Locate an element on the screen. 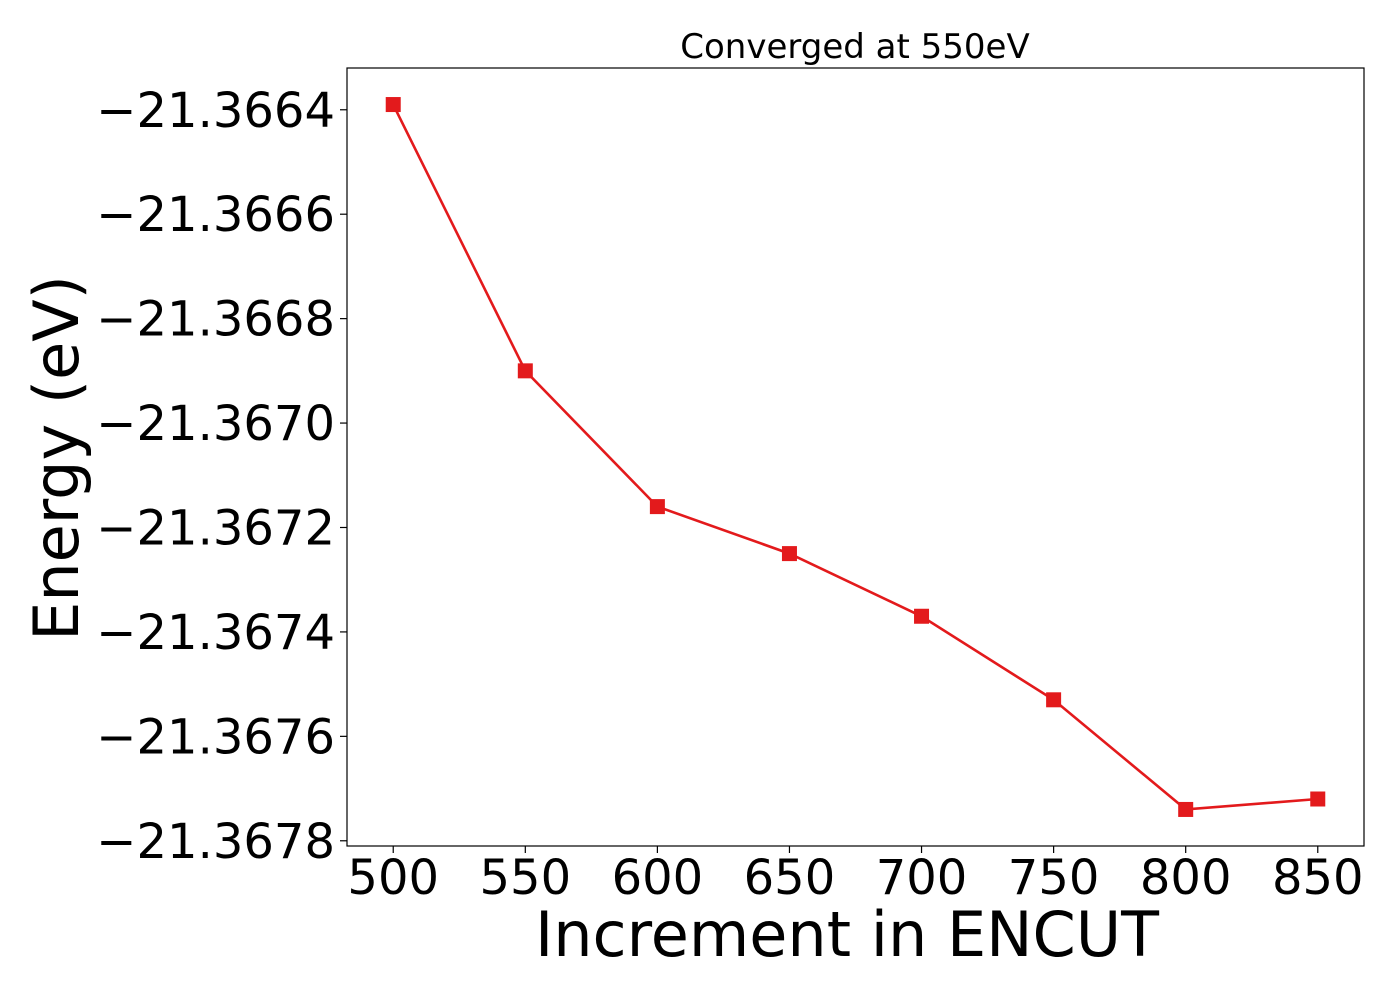  x-axis: 500 550 600 650 700 750 800 850 is located at coordinates (855, 876).